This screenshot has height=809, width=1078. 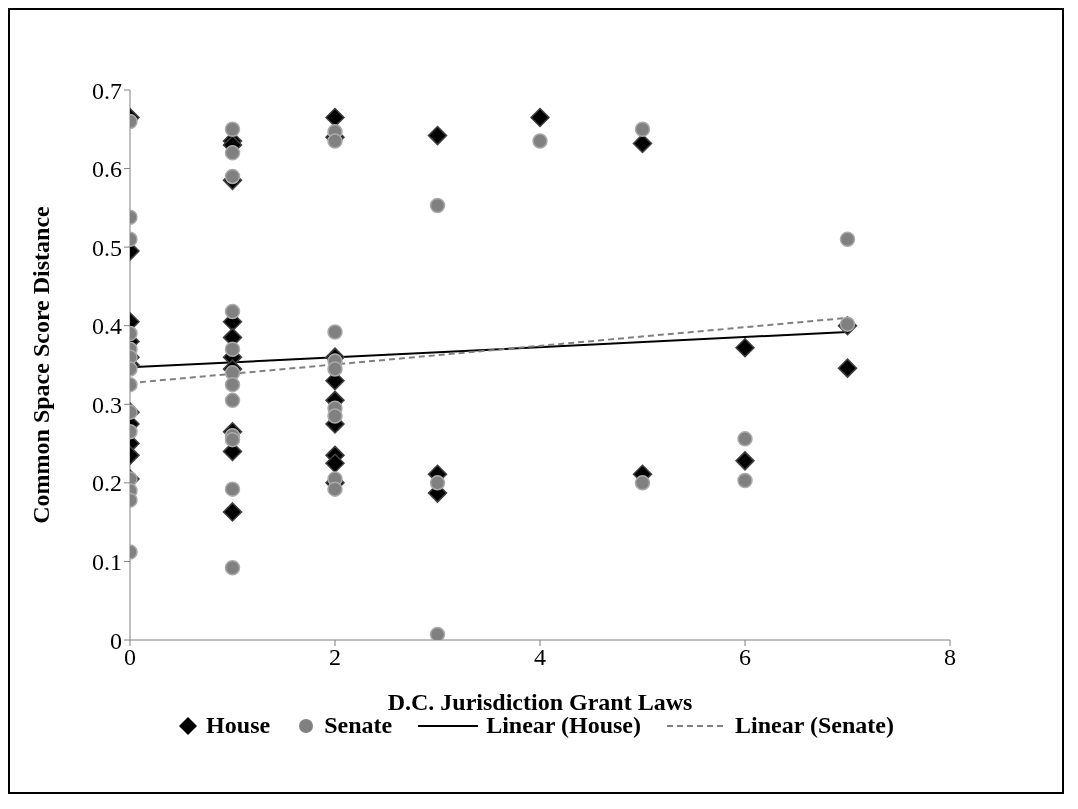 What do you see at coordinates (107, 326) in the screenshot?
I see `y-tick-label: 0.4` at bounding box center [107, 326].